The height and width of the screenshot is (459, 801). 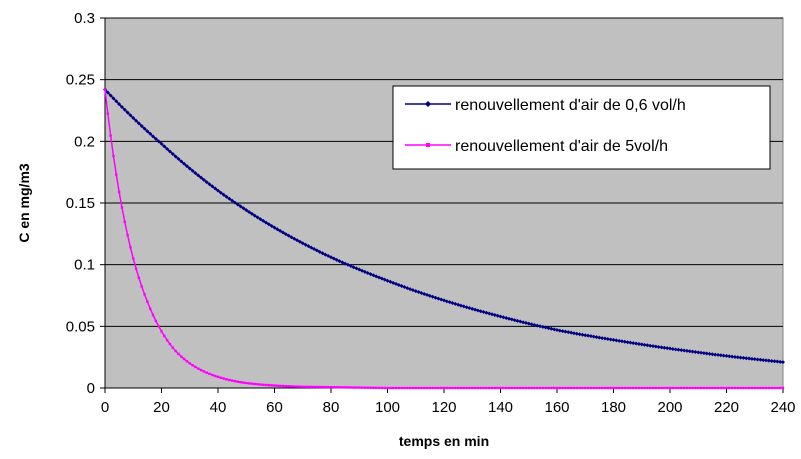 What do you see at coordinates (80, 203) in the screenshot?
I see `y-tick-label: 0.15` at bounding box center [80, 203].